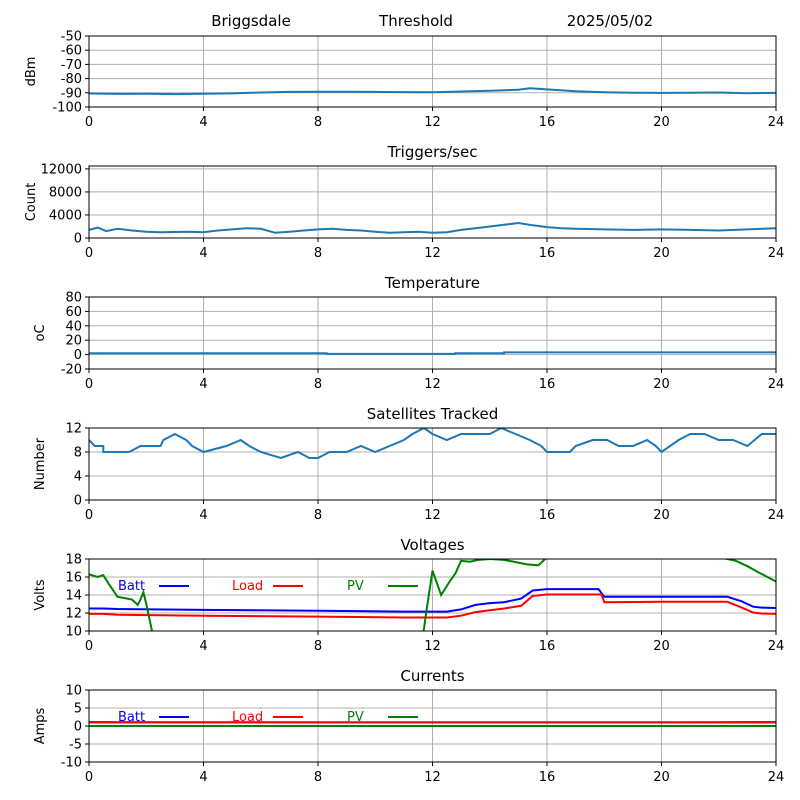  What do you see at coordinates (71, 37) in the screenshot?
I see `y-tick-label: -50` at bounding box center [71, 37].